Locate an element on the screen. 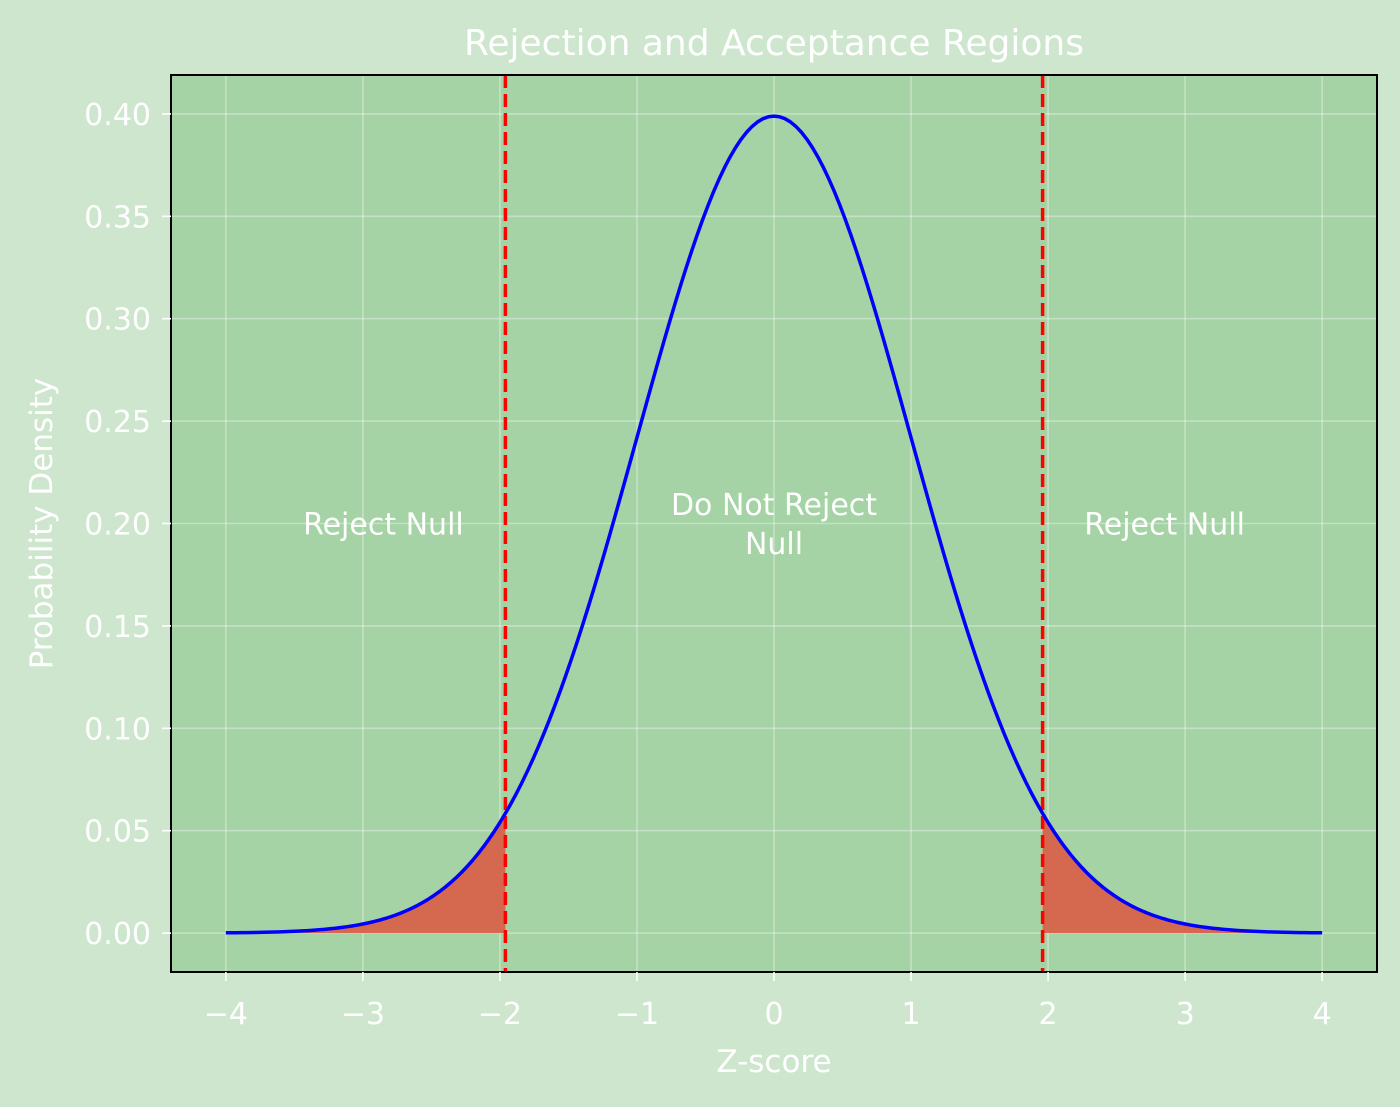  x-tick-label: −4 is located at coordinates (226, 1014).